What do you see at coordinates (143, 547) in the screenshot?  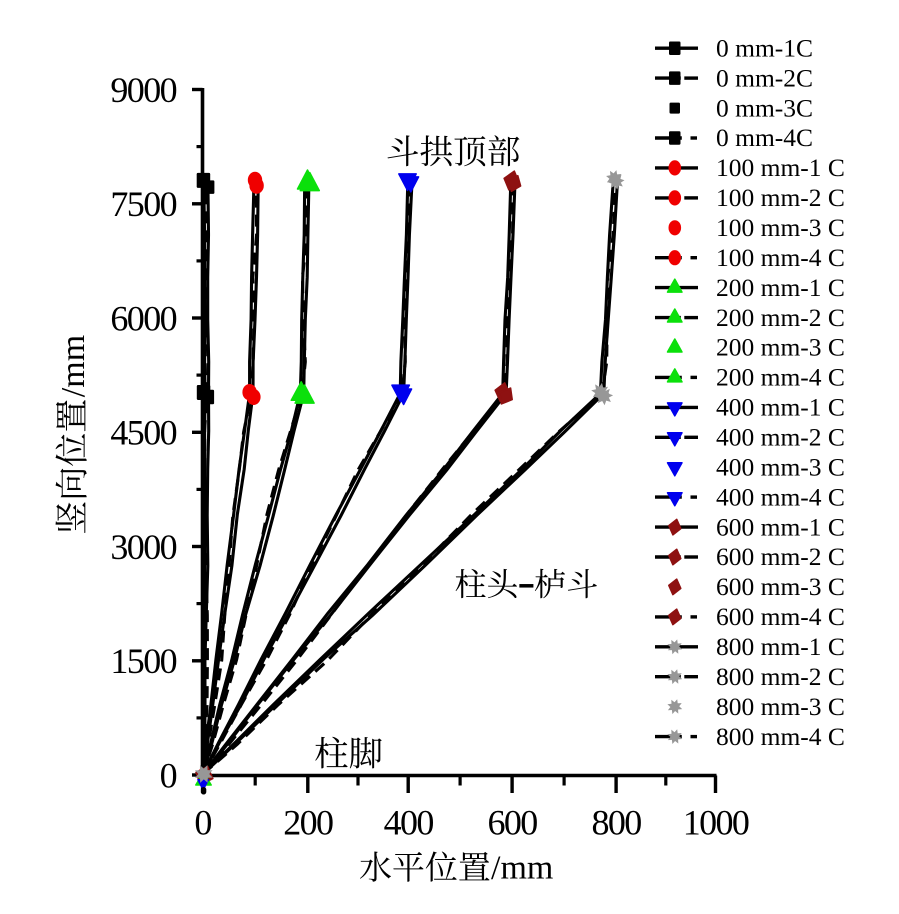 I see `svg-text: 3000` at bounding box center [143, 547].